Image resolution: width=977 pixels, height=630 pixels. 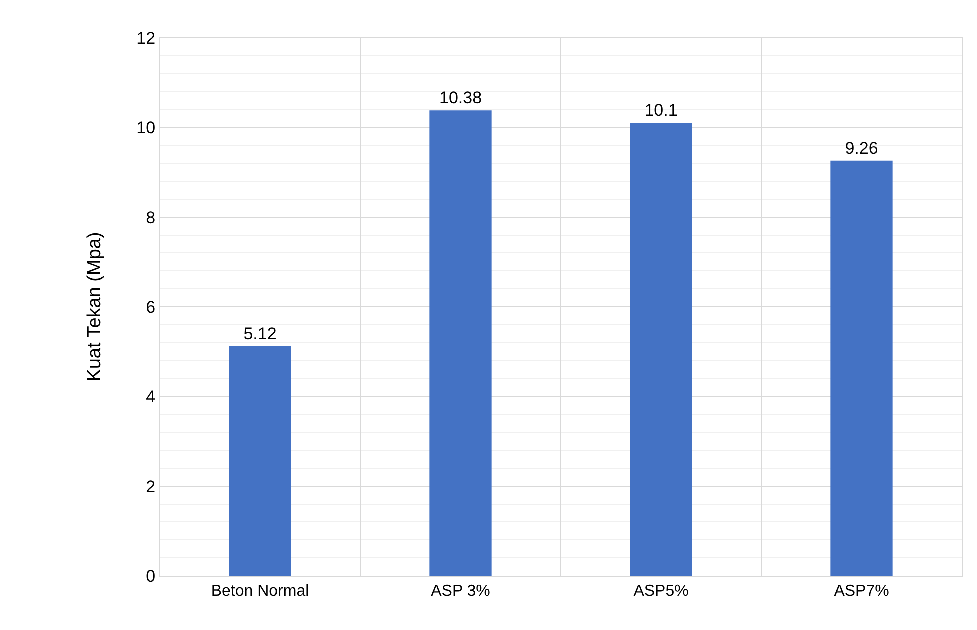 I want to click on y-tick-label: 10, so click(x=146, y=128).